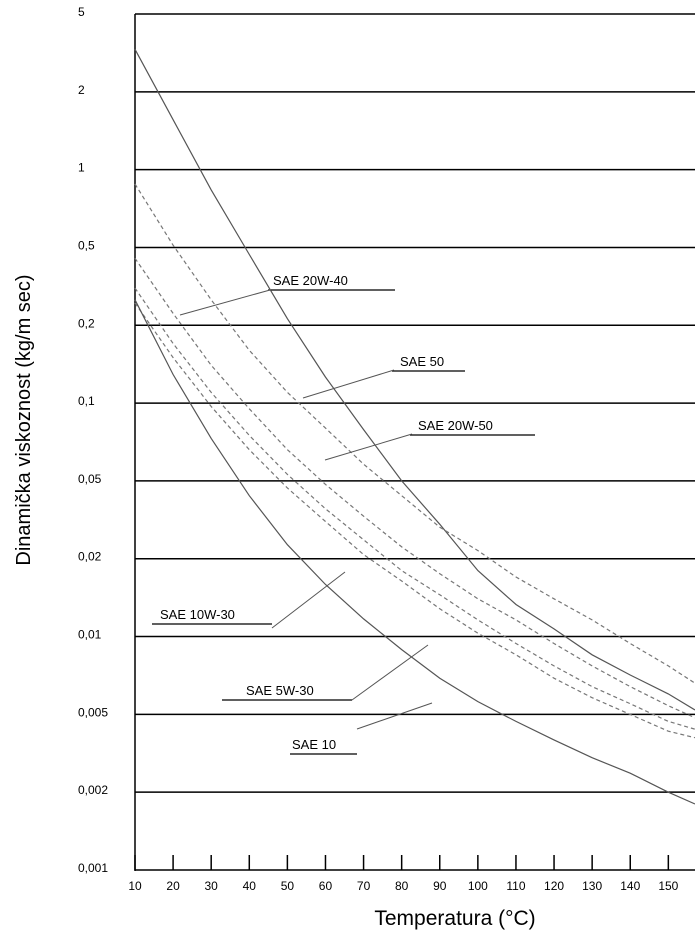 The width and height of the screenshot is (695, 942). I want to click on y-tick-label: 0,05, so click(90, 479).